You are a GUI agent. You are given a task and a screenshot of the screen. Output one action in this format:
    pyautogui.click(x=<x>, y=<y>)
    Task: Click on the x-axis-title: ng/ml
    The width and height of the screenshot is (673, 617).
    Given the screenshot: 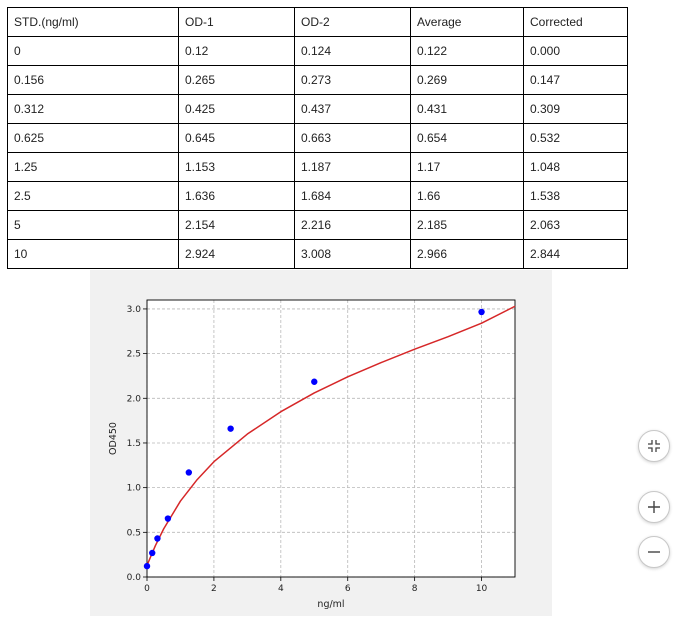 What is the action you would take?
    pyautogui.click(x=330, y=604)
    